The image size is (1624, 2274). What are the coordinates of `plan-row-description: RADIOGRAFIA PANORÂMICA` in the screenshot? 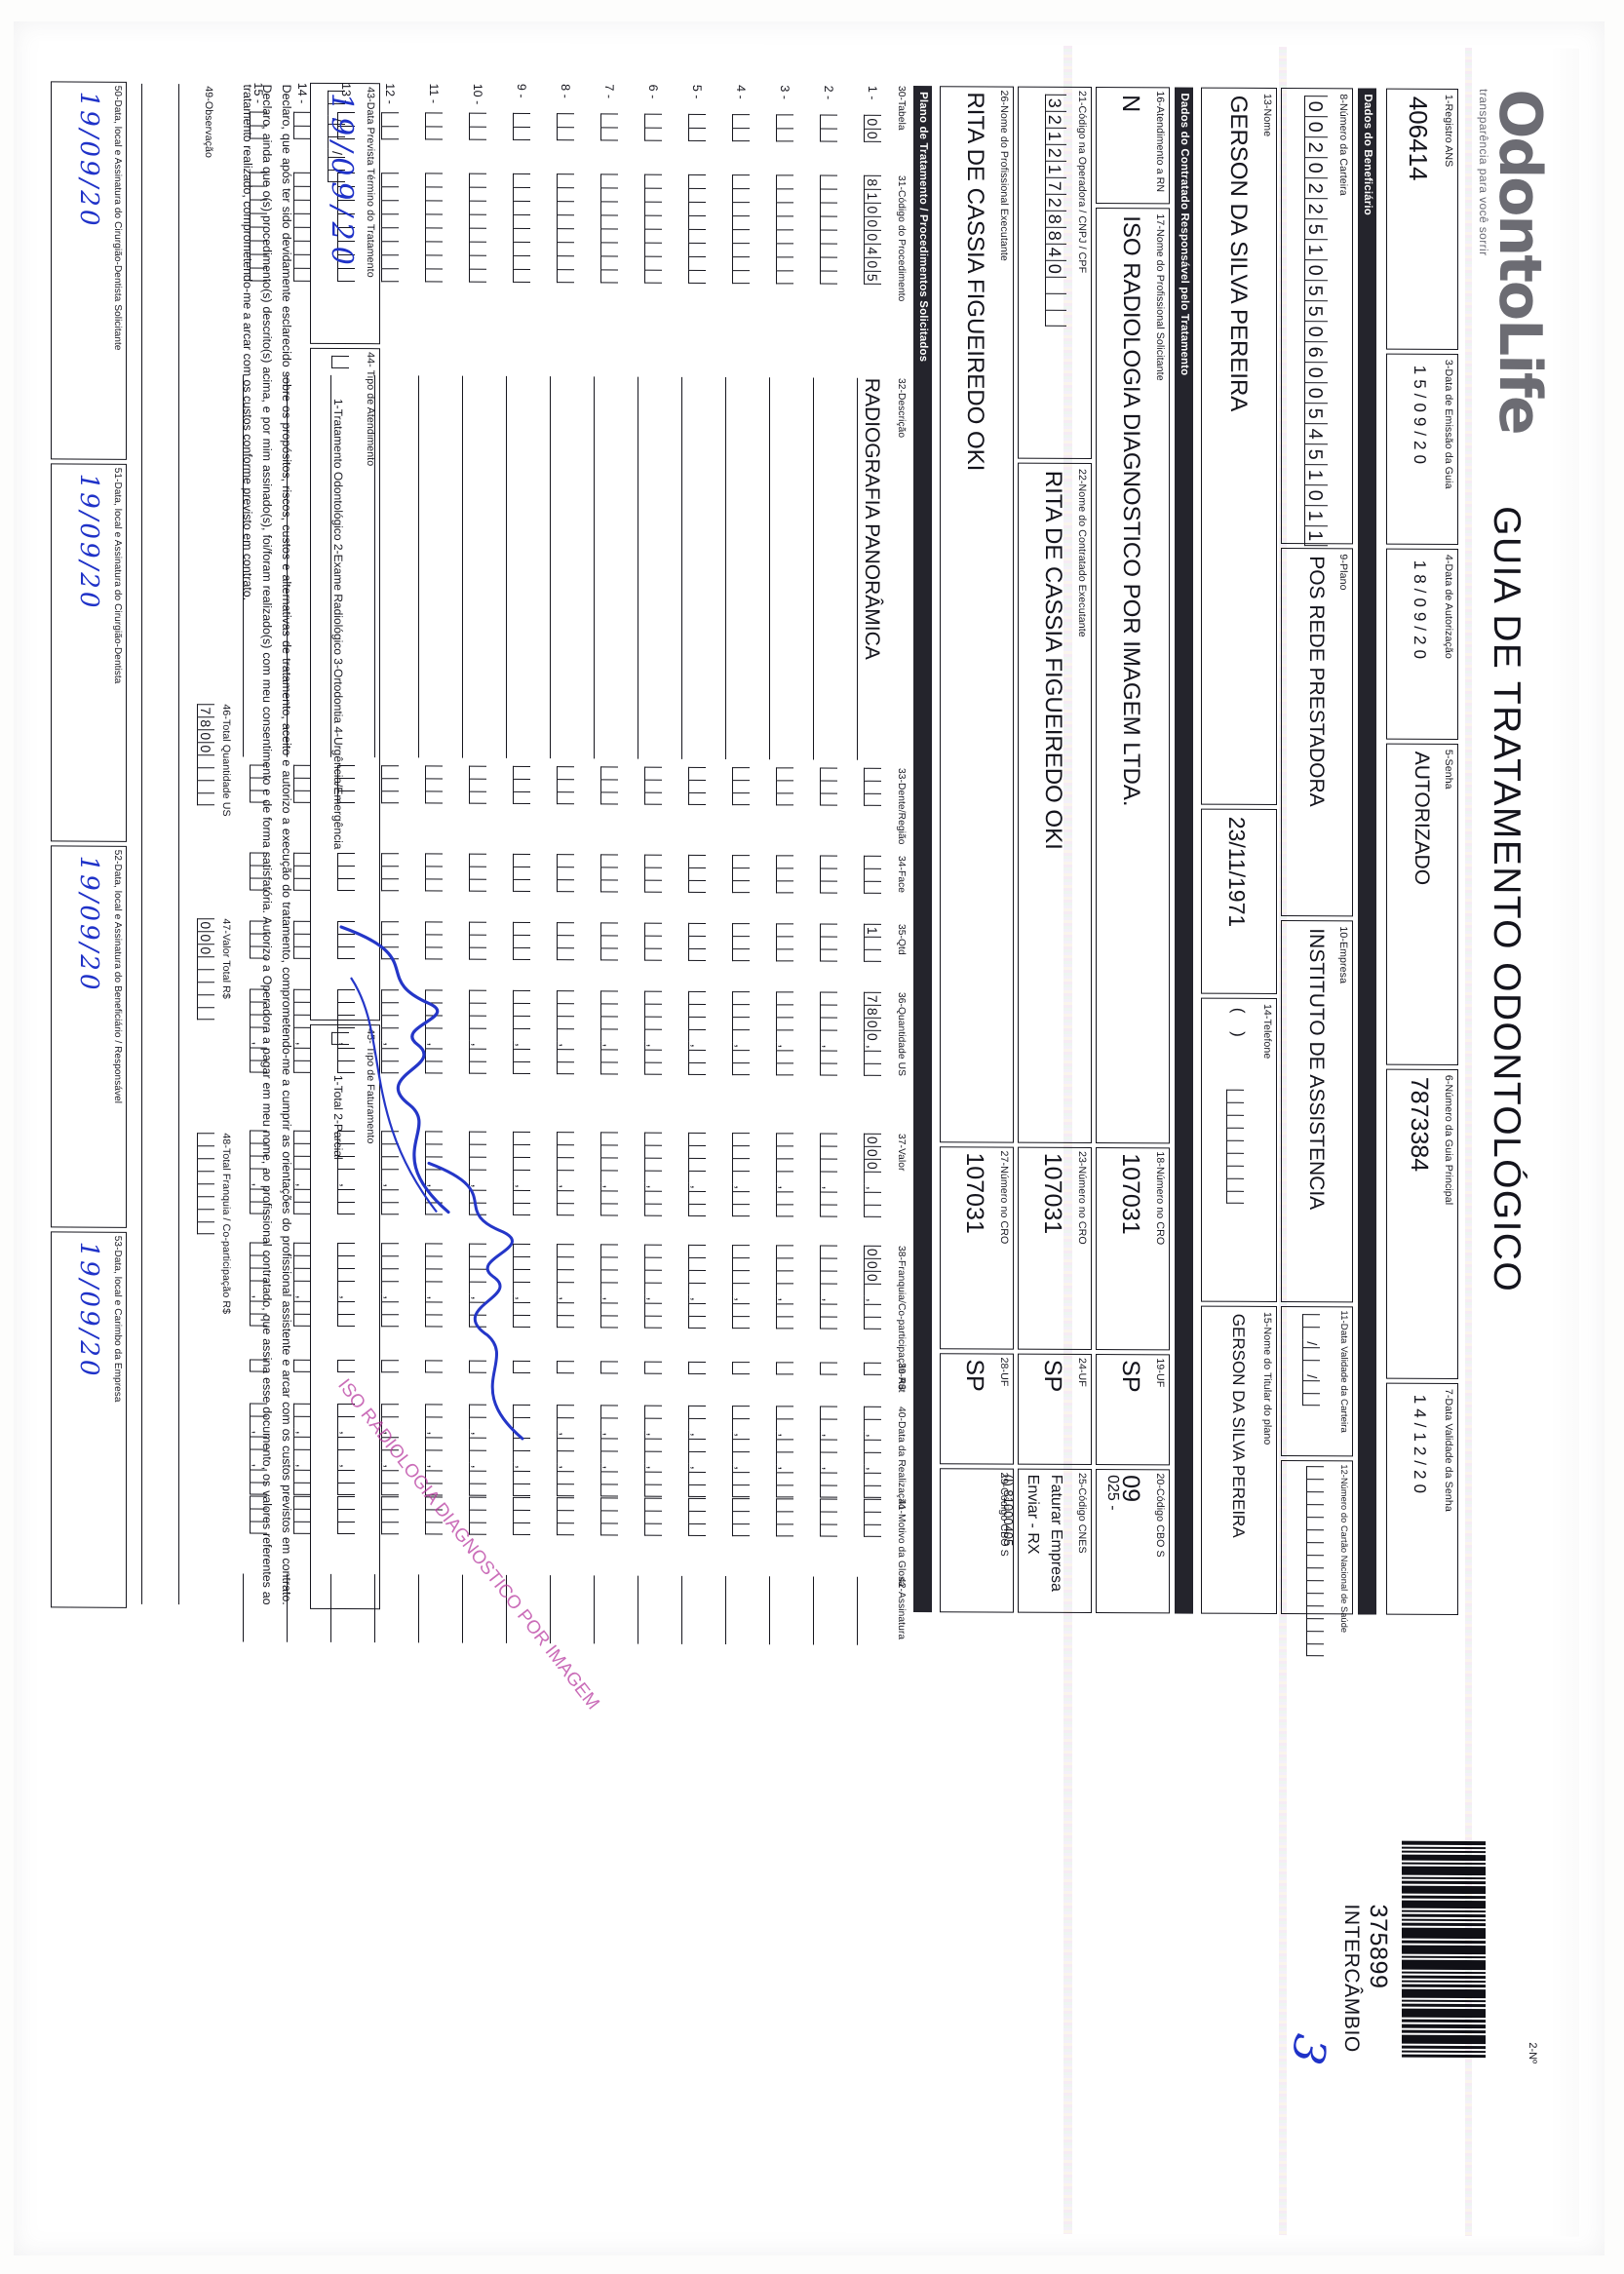 It's located at (870, 568).